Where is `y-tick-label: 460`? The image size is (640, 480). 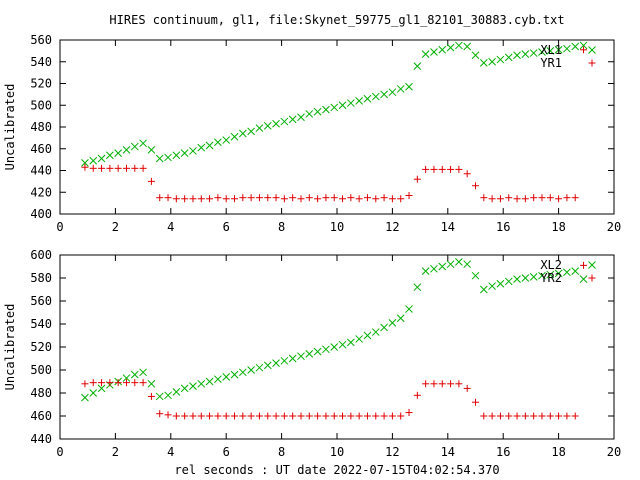
y-tick-label: 460 is located at coordinates (41, 149).